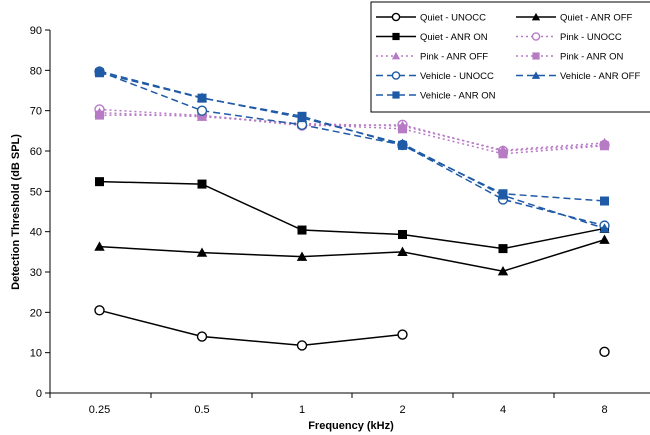 The width and height of the screenshot is (650, 435). Describe the element at coordinates (36, 31) in the screenshot. I see `y-tick-label: 90` at that location.